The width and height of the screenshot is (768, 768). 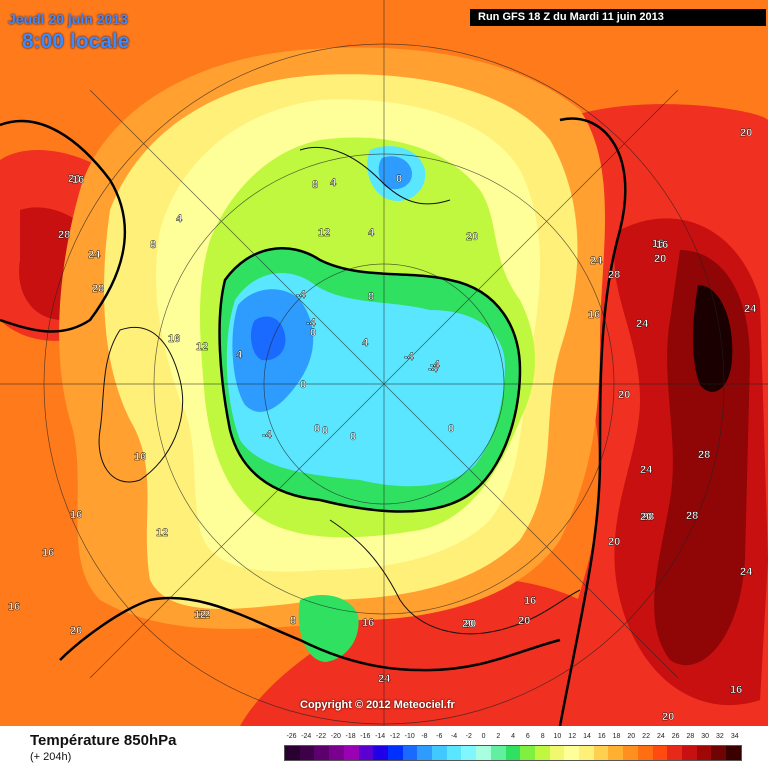 What do you see at coordinates (76, 41) in the screenshot?
I see `forecast-time: 8:00 locale` at bounding box center [76, 41].